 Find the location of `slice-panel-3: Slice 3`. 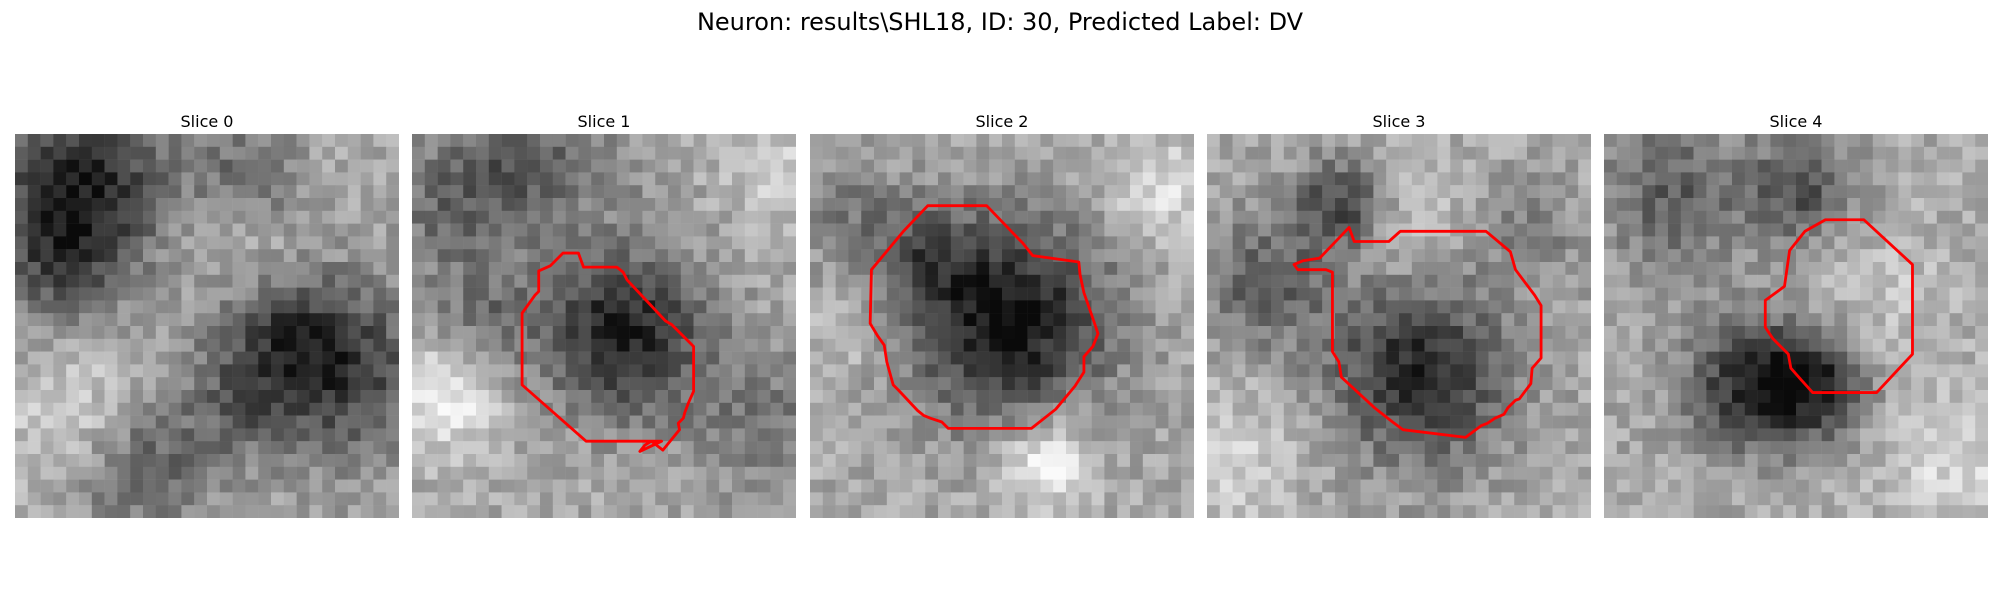

slice-panel-3: Slice 3 is located at coordinates (1399, 315).